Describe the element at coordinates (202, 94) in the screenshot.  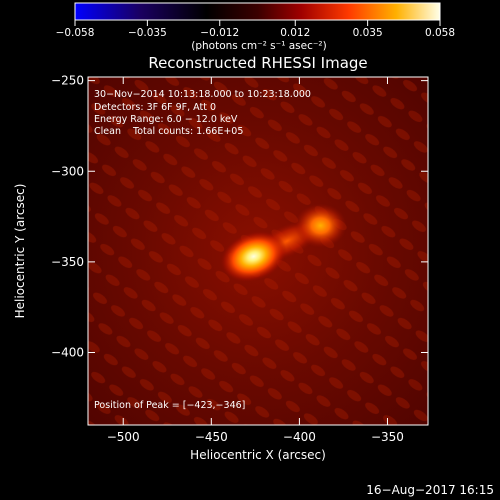
I see `time-range-text: 30−Nov−2014 10:13:18.000 to 10:23:18.000` at that location.